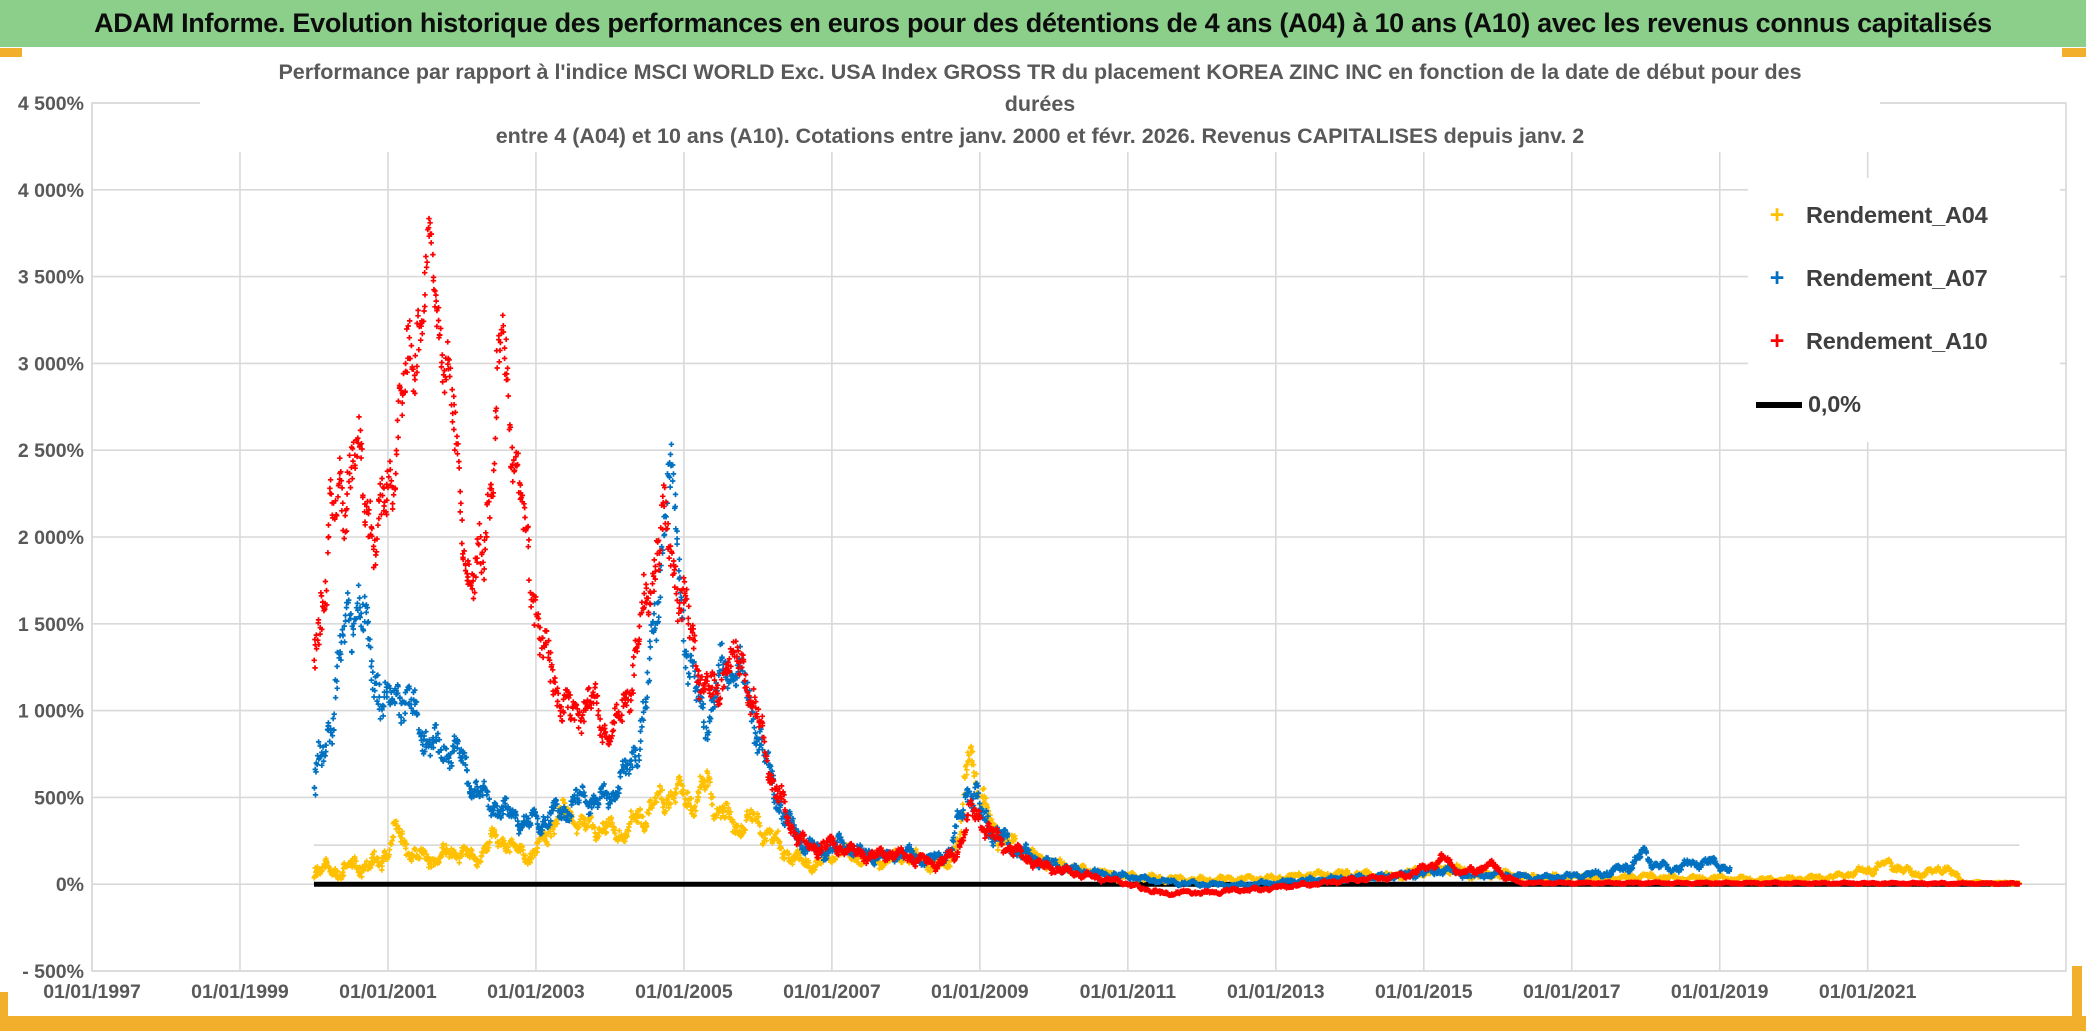 Image resolution: width=2086 pixels, height=1031 pixels. I want to click on gold-accent-bottom-left, so click(4, 1004).